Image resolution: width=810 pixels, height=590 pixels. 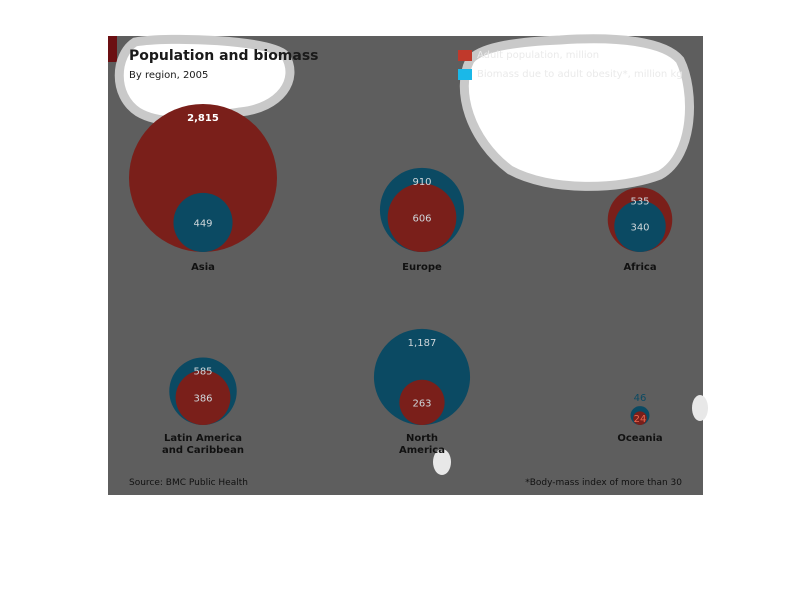 I want to click on value-label-biomass-africa: 340, so click(x=639, y=227).